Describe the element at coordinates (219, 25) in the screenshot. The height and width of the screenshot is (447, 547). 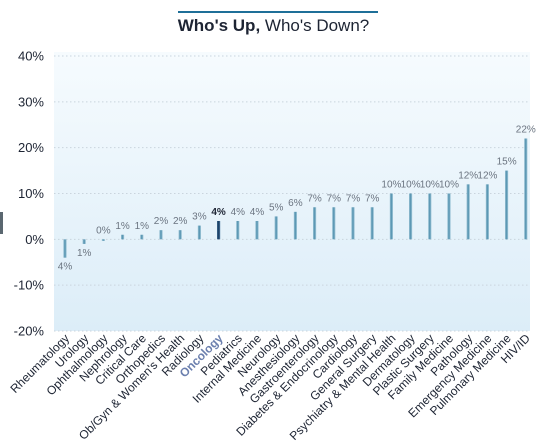
I see `chart-title-bold: Who's Up,` at that location.